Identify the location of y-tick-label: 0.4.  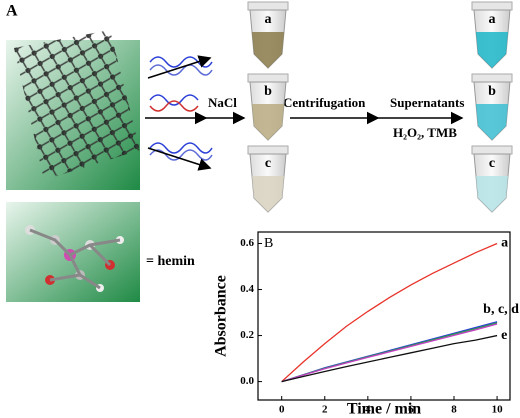
(247, 289).